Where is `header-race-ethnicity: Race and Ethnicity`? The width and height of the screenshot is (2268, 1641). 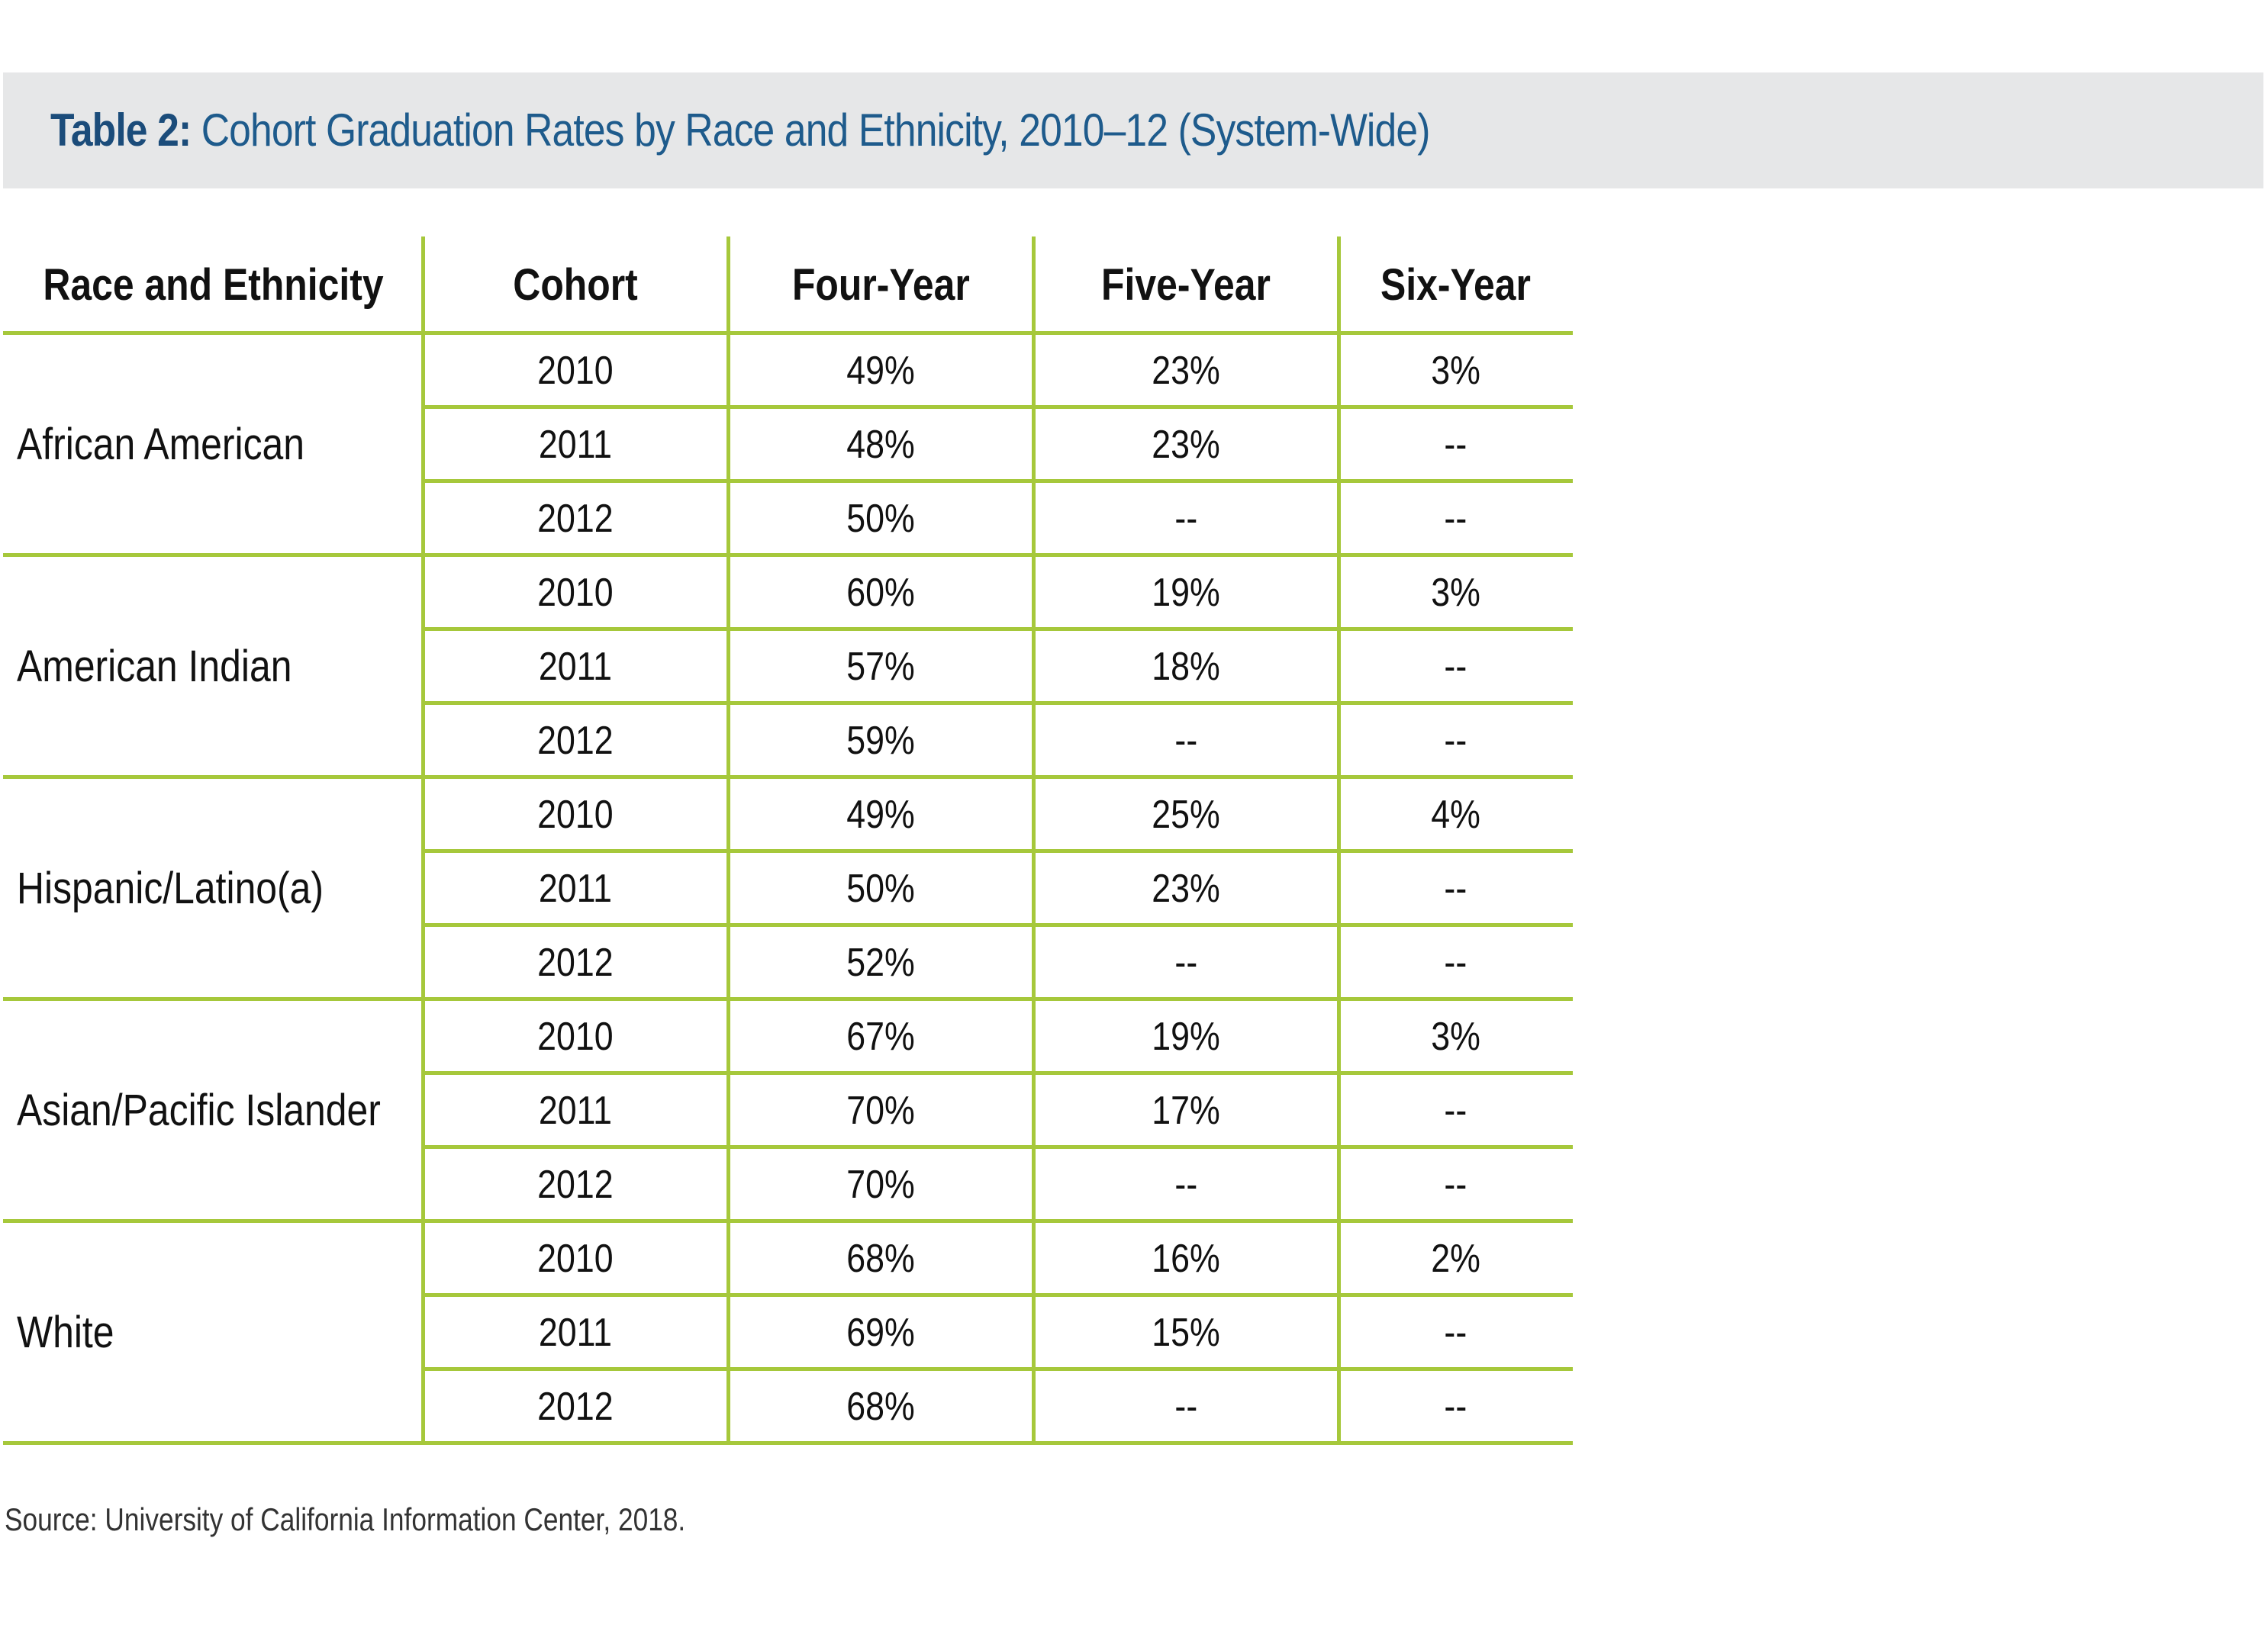
header-race-ethnicity: Race and Ethnicity is located at coordinates (213, 284).